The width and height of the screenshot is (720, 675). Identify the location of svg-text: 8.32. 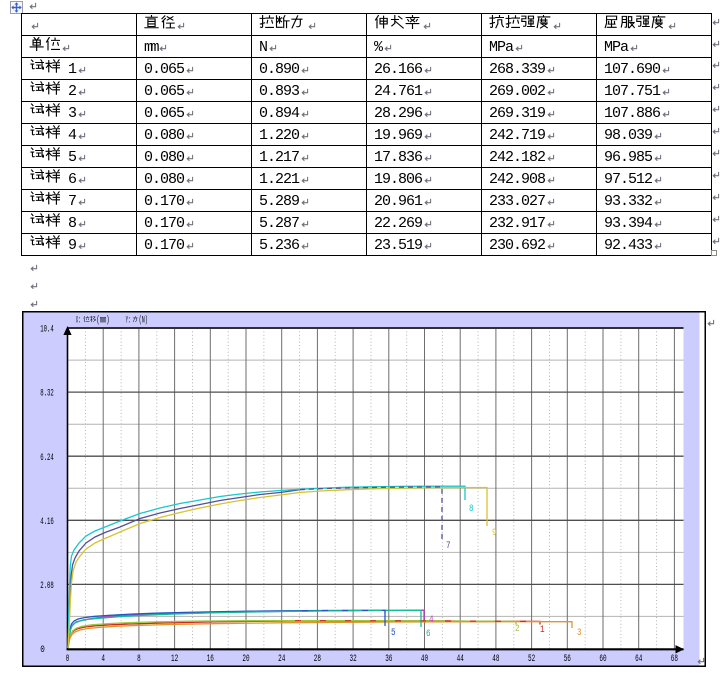
(47, 394).